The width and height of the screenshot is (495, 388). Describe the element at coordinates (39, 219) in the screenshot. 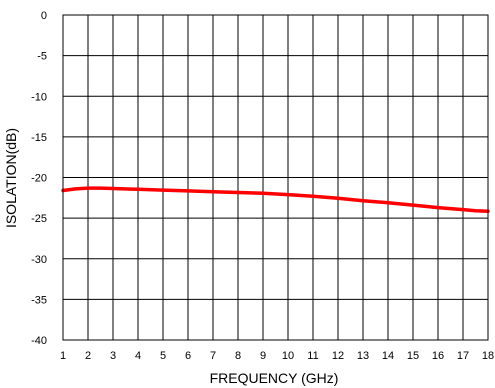

I see `y-tick-label: -25` at that location.